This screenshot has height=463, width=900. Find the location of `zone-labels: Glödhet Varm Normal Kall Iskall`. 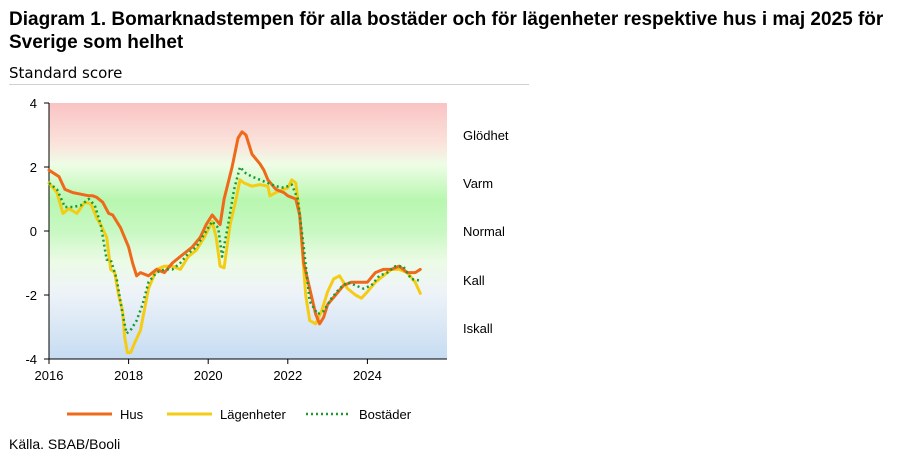

zone-labels: Glödhet Varm Normal Kall Iskall is located at coordinates (486, 232).